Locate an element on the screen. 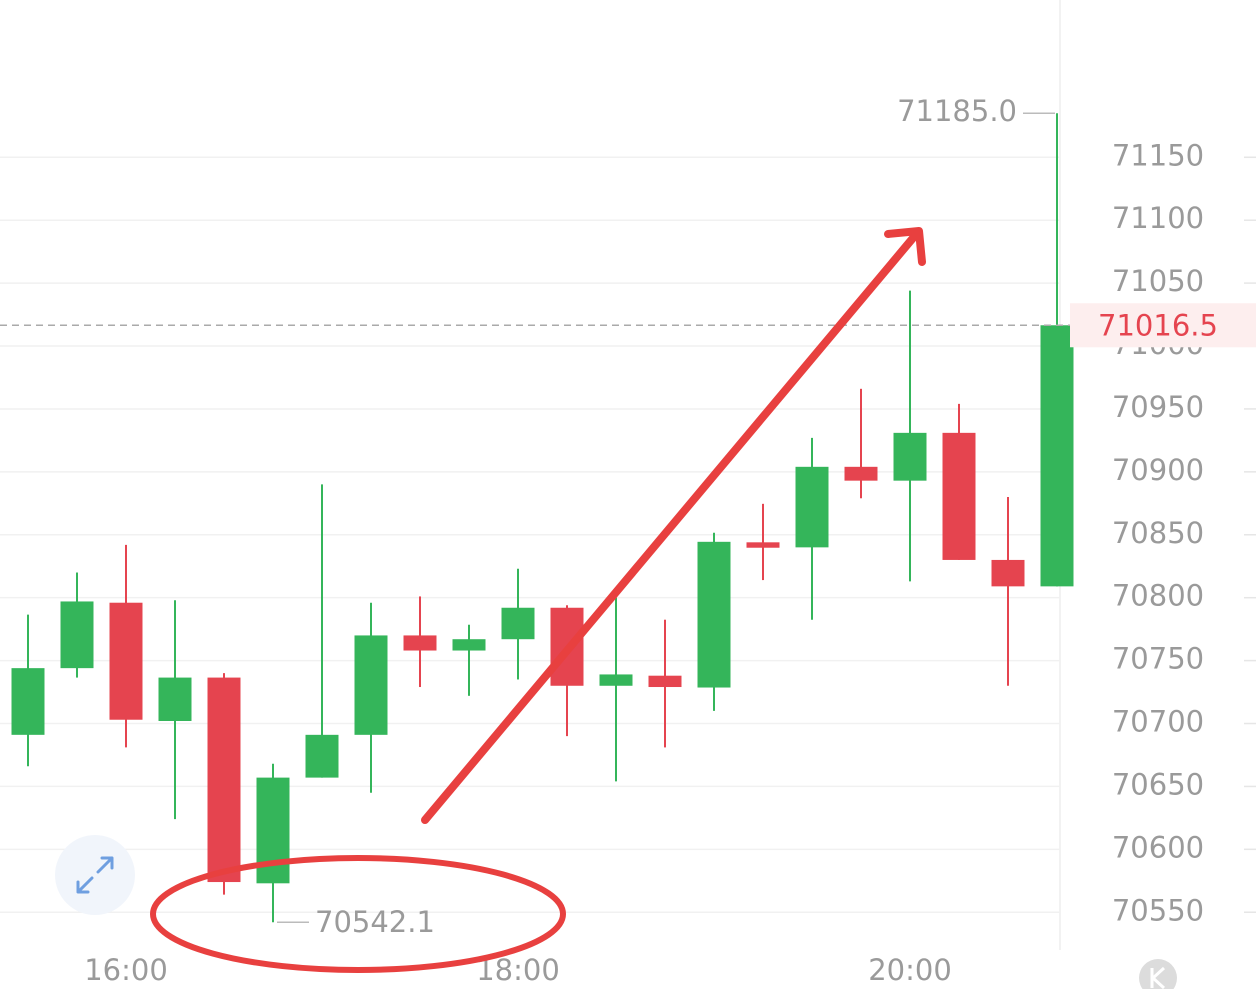  last-price-bg is located at coordinates (1163, 325).